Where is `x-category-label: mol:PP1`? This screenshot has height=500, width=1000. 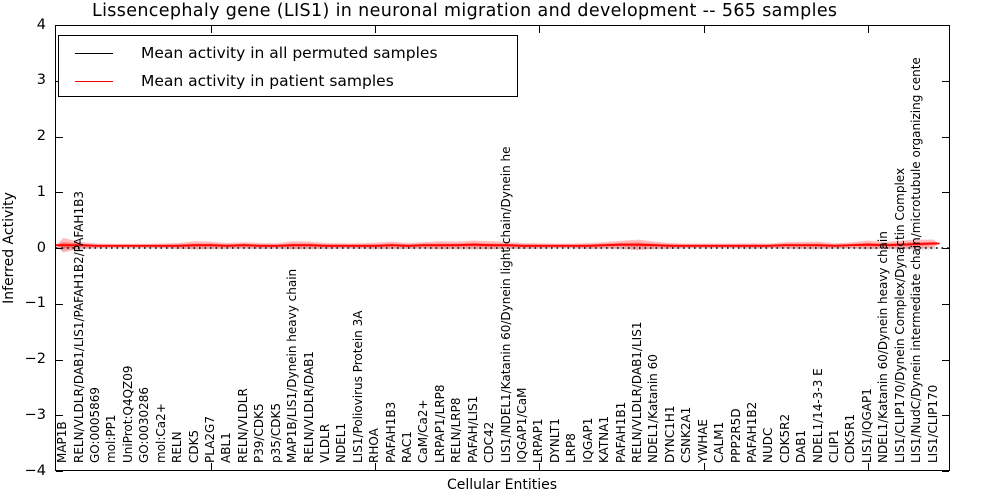 x-category-label: mol:PP1 is located at coordinates (111, 438).